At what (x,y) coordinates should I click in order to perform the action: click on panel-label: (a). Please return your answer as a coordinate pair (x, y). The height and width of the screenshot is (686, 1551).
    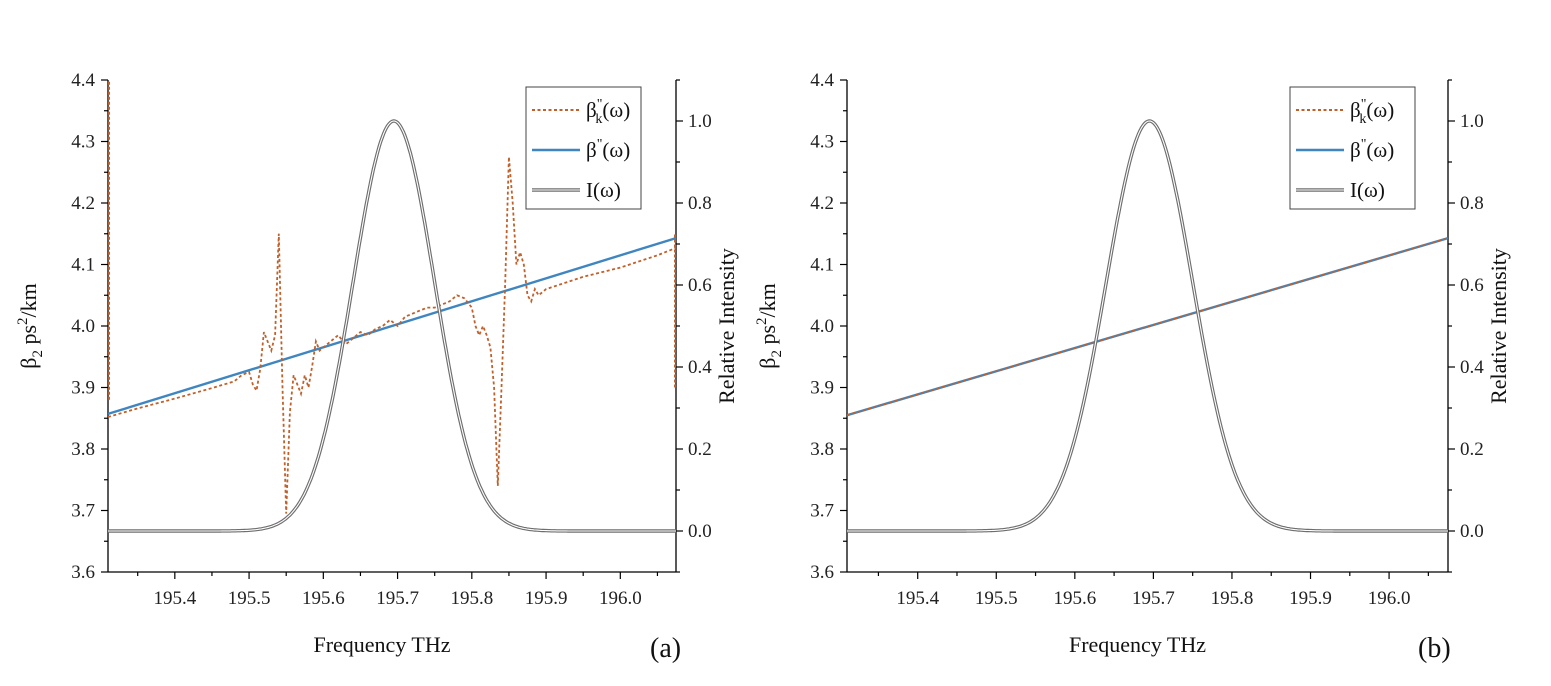
    Looking at the image, I should click on (665, 648).